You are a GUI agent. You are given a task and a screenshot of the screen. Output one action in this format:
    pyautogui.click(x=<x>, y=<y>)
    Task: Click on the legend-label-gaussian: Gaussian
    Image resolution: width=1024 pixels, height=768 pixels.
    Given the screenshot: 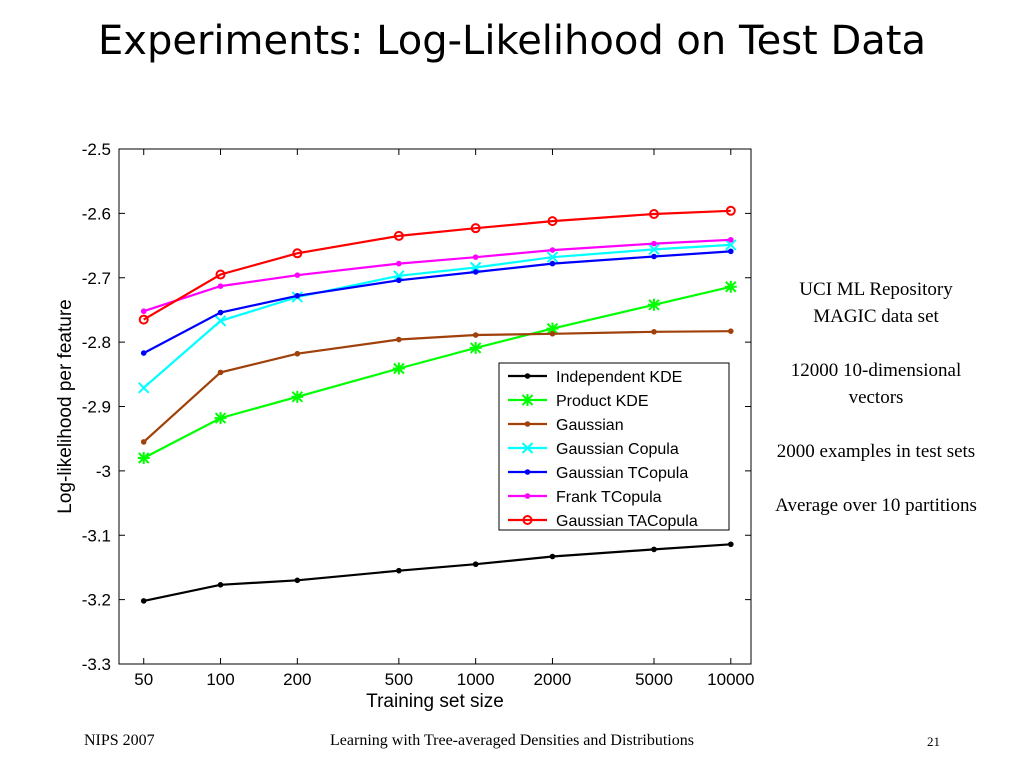 What is the action you would take?
    pyautogui.click(x=590, y=425)
    